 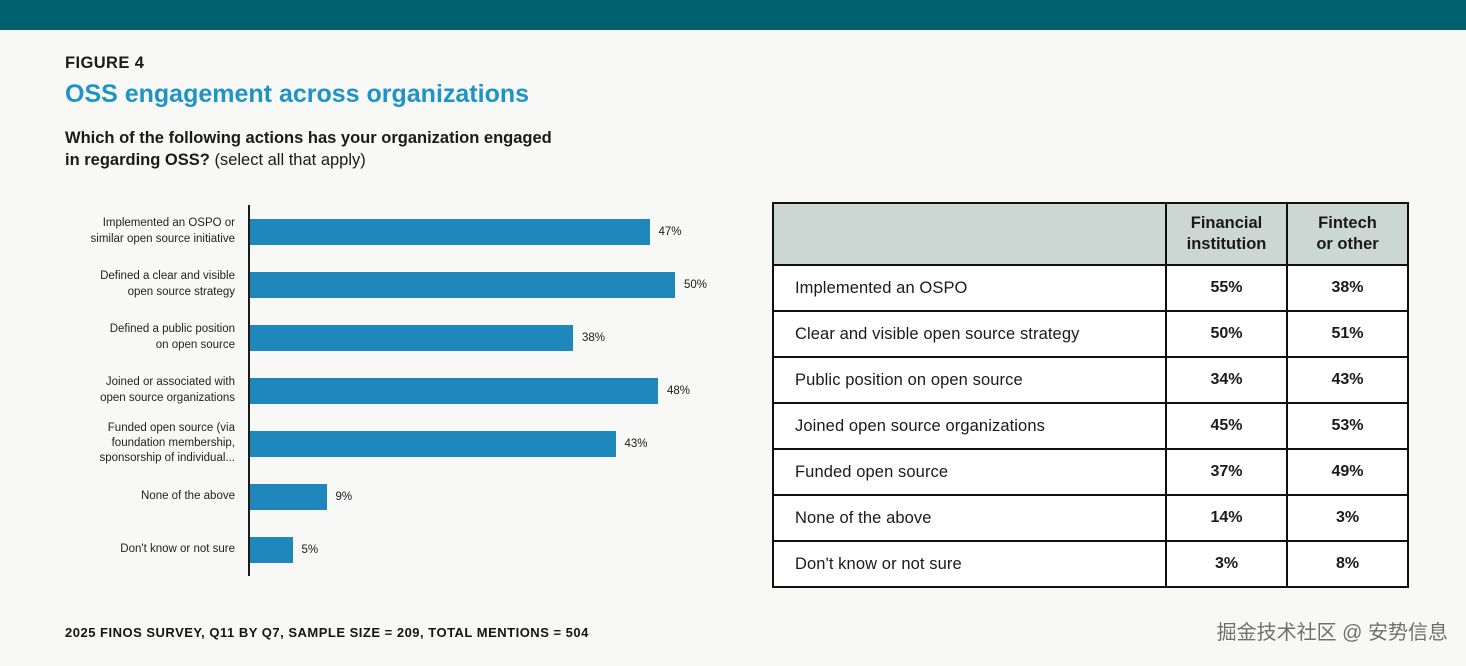 I want to click on table-row: Public position on open source 34% 43%, so click(x=1090, y=380).